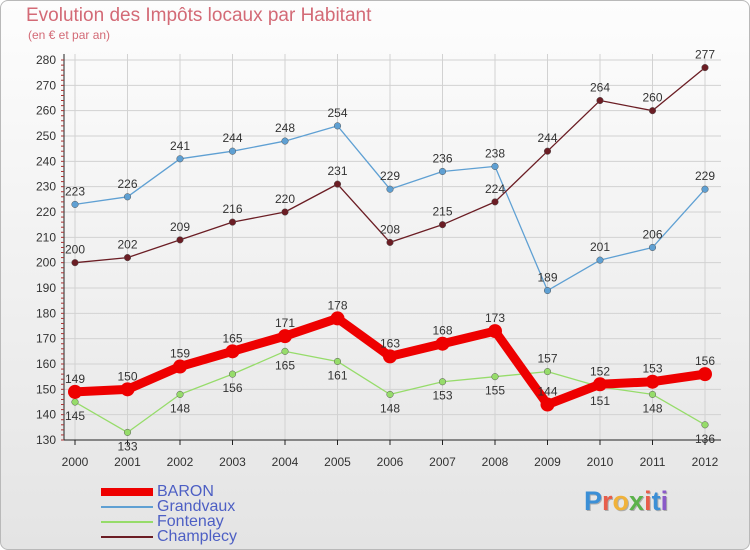  I want to click on y-tick-label: 220, so click(46, 212).